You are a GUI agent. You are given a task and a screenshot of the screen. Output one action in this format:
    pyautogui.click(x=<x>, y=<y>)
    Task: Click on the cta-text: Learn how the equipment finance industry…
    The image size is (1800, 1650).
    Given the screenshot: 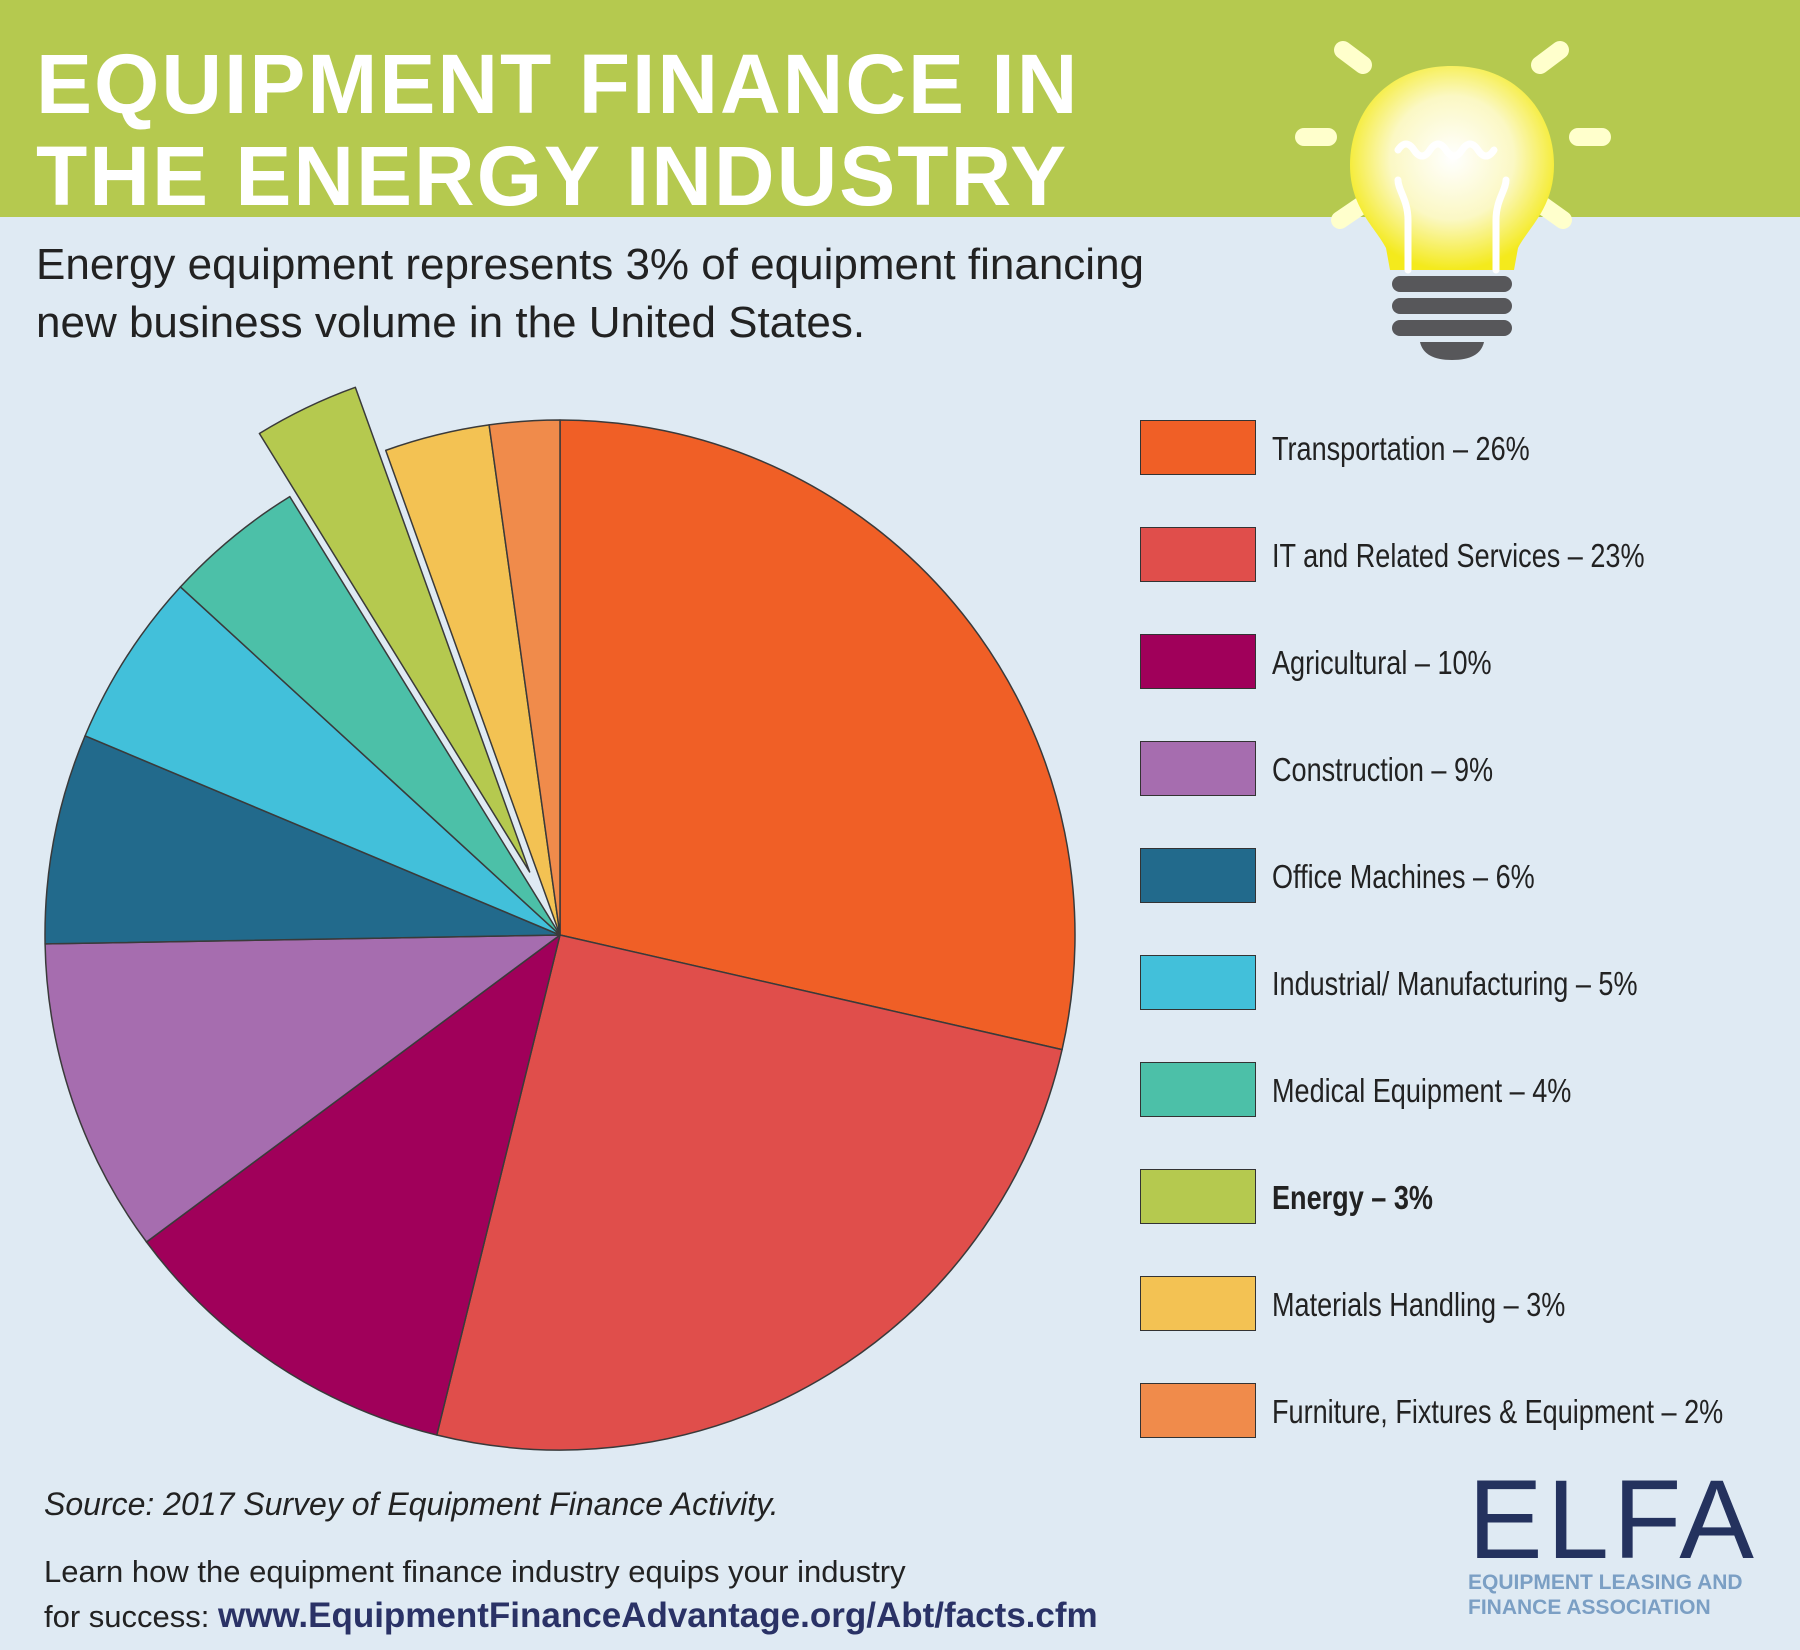 What is the action you would take?
    pyautogui.click(x=571, y=1594)
    